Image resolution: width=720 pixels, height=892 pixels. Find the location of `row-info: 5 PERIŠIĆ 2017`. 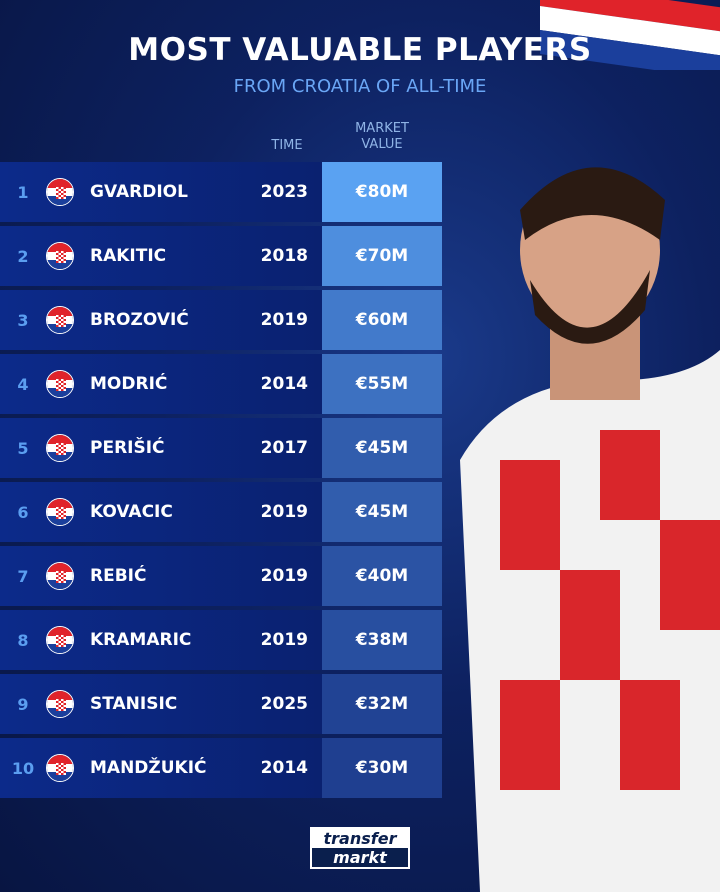

row-info: 5 PERIŠIĆ 2017 is located at coordinates (161, 448).